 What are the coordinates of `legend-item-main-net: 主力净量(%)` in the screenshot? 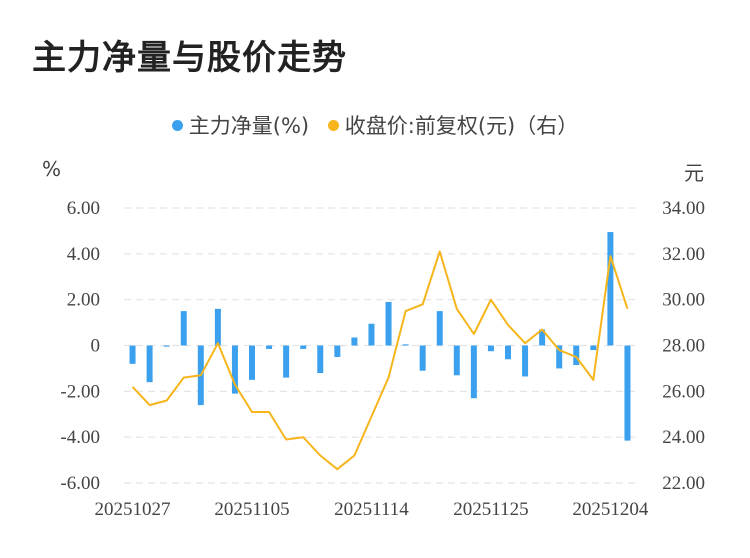 It's located at (240, 125).